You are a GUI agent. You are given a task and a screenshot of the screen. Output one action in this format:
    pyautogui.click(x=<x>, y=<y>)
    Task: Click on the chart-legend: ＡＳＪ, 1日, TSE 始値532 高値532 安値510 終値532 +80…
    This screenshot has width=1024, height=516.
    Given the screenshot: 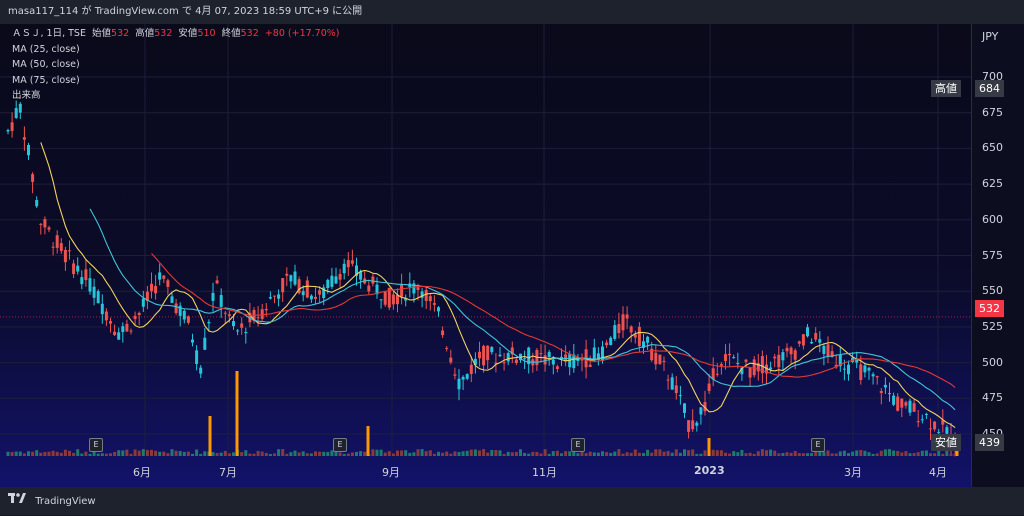 What is the action you would take?
    pyautogui.click(x=176, y=65)
    